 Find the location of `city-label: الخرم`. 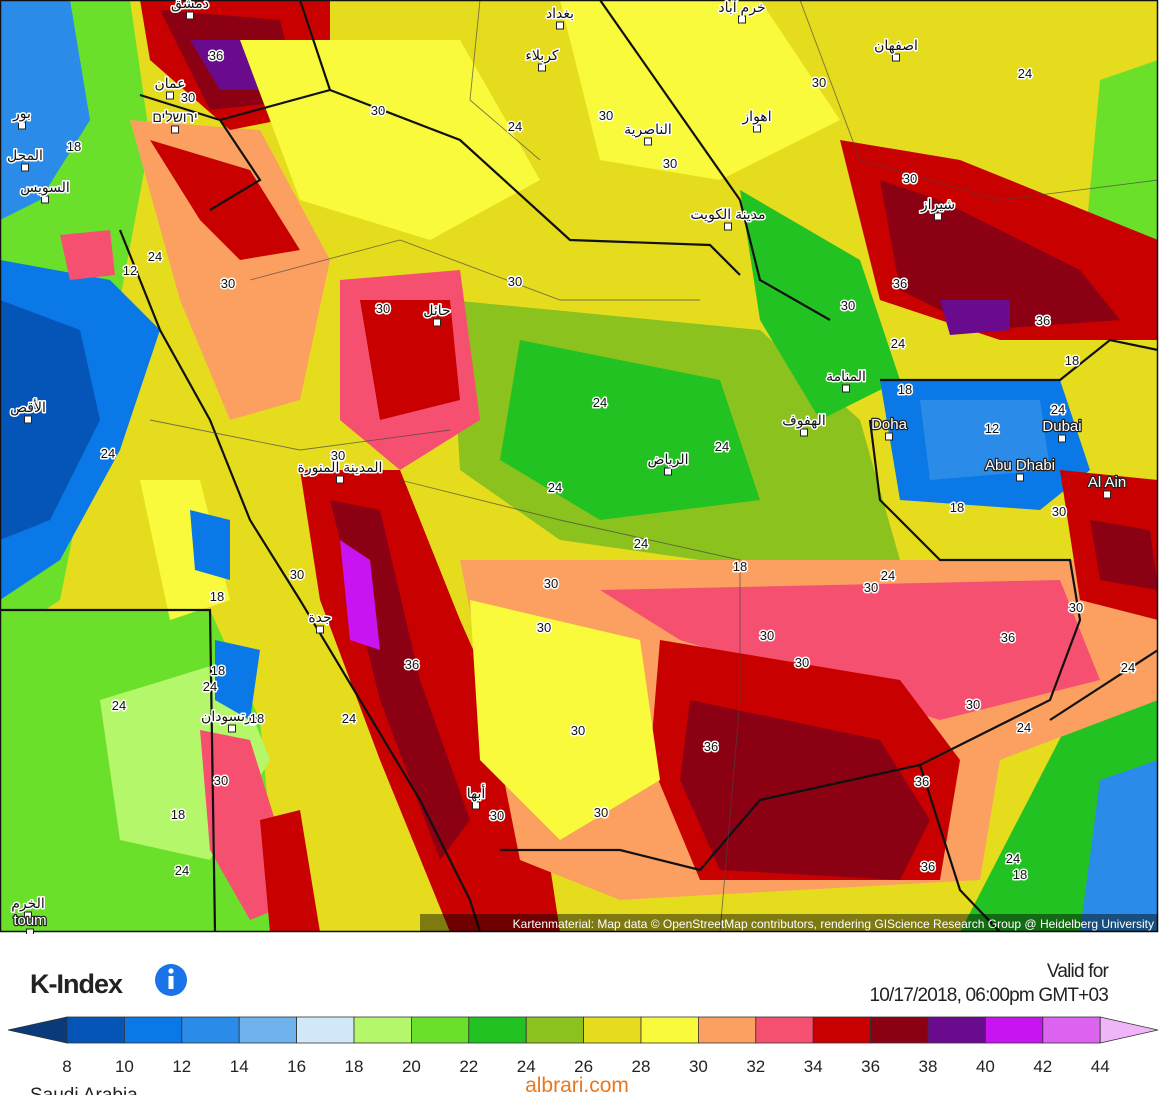

city-label: الخرم is located at coordinates (28, 903).